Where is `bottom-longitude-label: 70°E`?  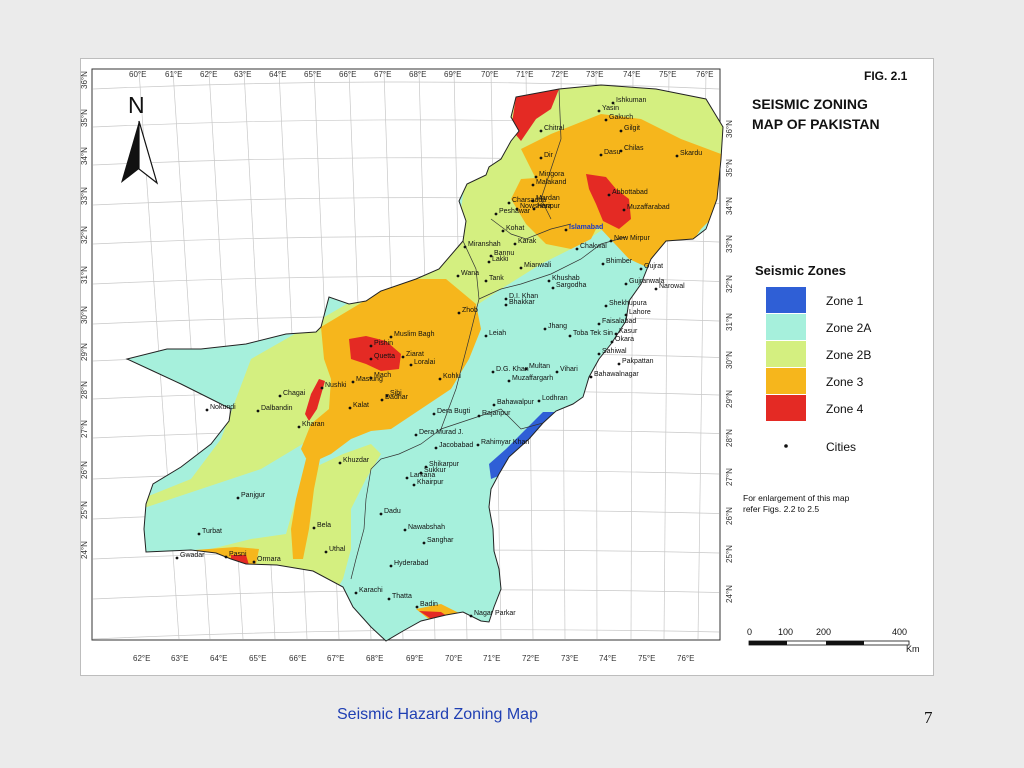 bottom-longitude-label: 70°E is located at coordinates (453, 658).